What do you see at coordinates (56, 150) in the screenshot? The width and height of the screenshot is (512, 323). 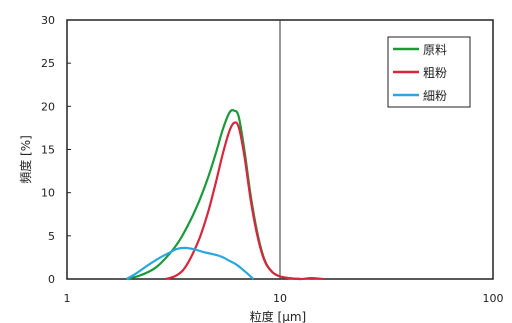 I see `y-axis-ticks: 0 5 10 15 20 25 30` at bounding box center [56, 150].